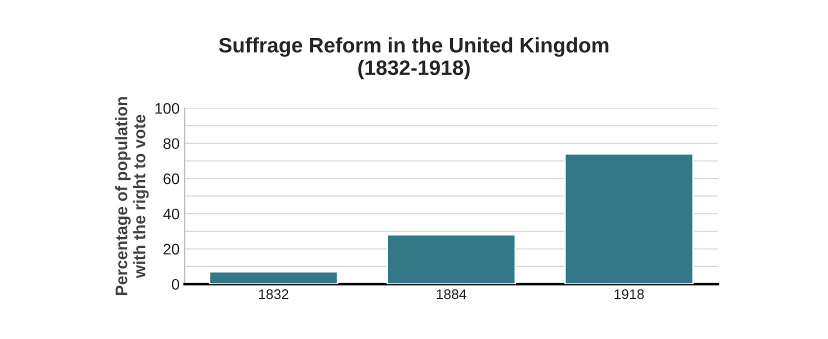 The image size is (828, 339). What do you see at coordinates (132, 196) in the screenshot?
I see `y-axis-title: Percentage of population with the right to vote` at bounding box center [132, 196].